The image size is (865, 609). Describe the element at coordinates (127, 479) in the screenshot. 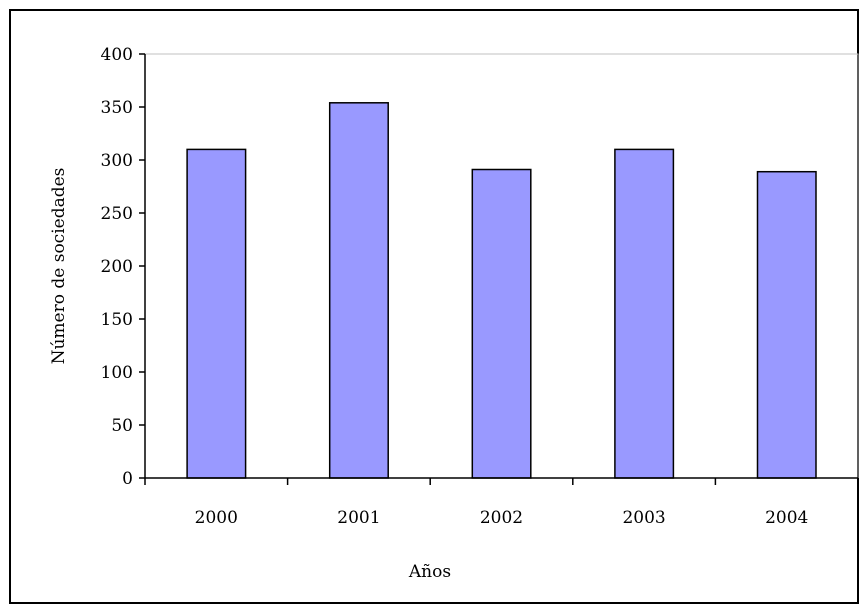

I see `y-tick-label: 0` at that location.